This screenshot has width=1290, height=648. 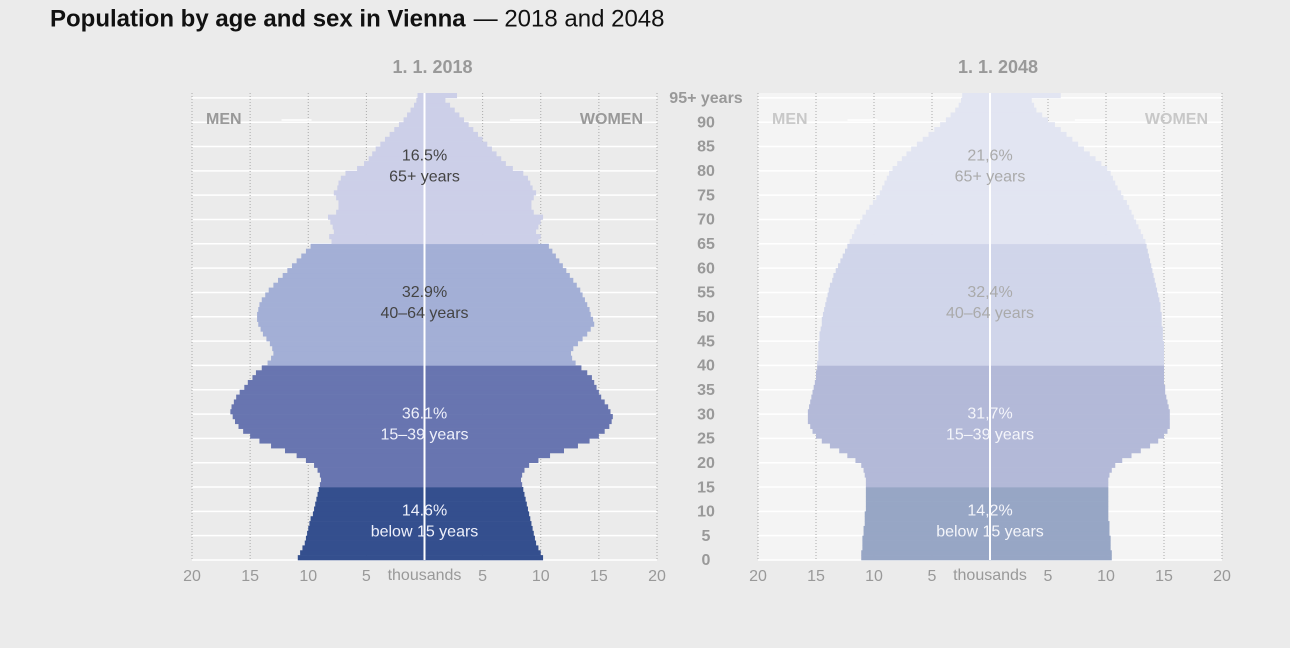 What do you see at coordinates (424, 313) in the screenshot?
I see `group-name: 40–64 years` at bounding box center [424, 313].